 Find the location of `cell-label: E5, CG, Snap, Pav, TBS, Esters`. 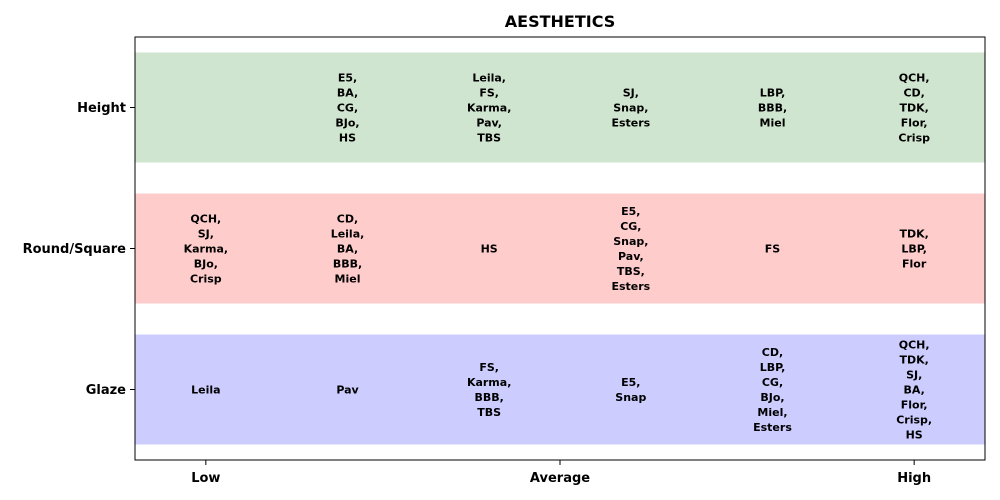

cell-label: E5, CG, Snap, Pav, TBS, Esters is located at coordinates (630, 249).